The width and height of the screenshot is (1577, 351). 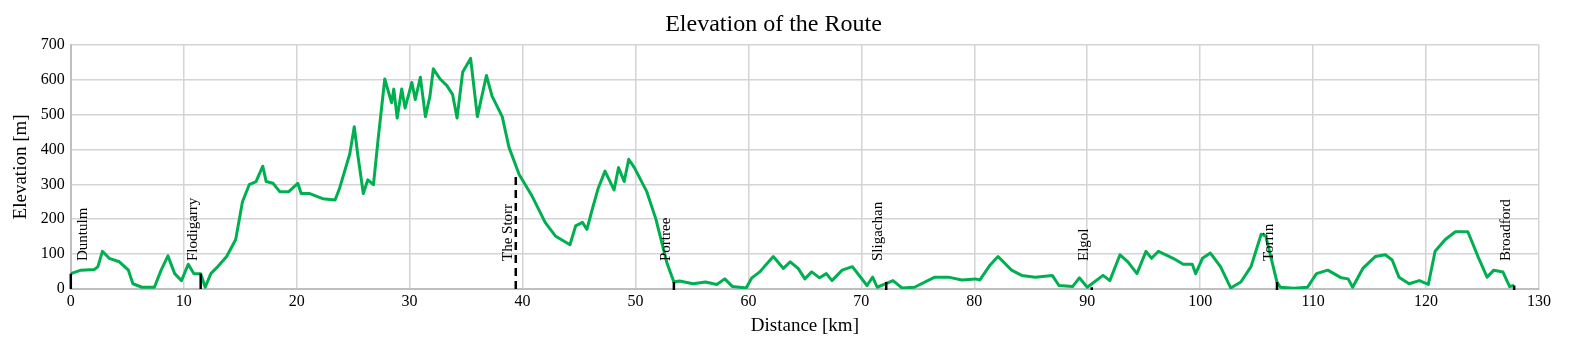 What do you see at coordinates (664, 239) in the screenshot?
I see `annotation: Portree` at bounding box center [664, 239].